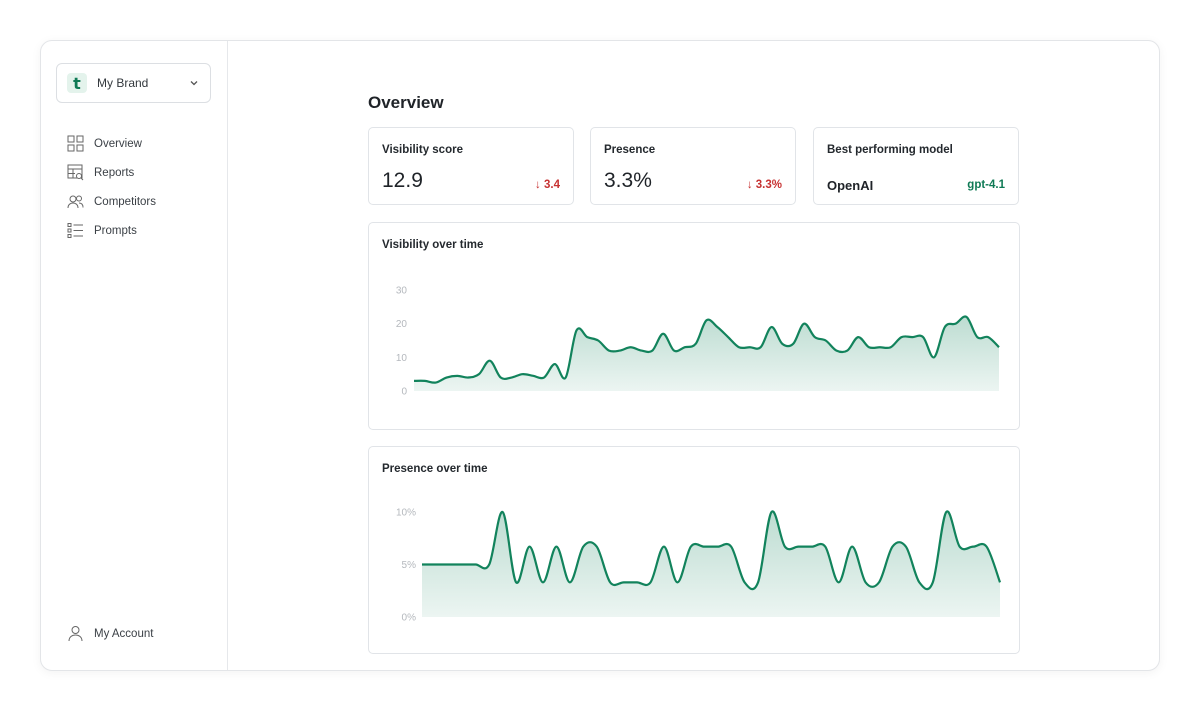 This screenshot has width=1200, height=711. What do you see at coordinates (402, 291) in the screenshot?
I see `y-tick-label: 30` at bounding box center [402, 291].